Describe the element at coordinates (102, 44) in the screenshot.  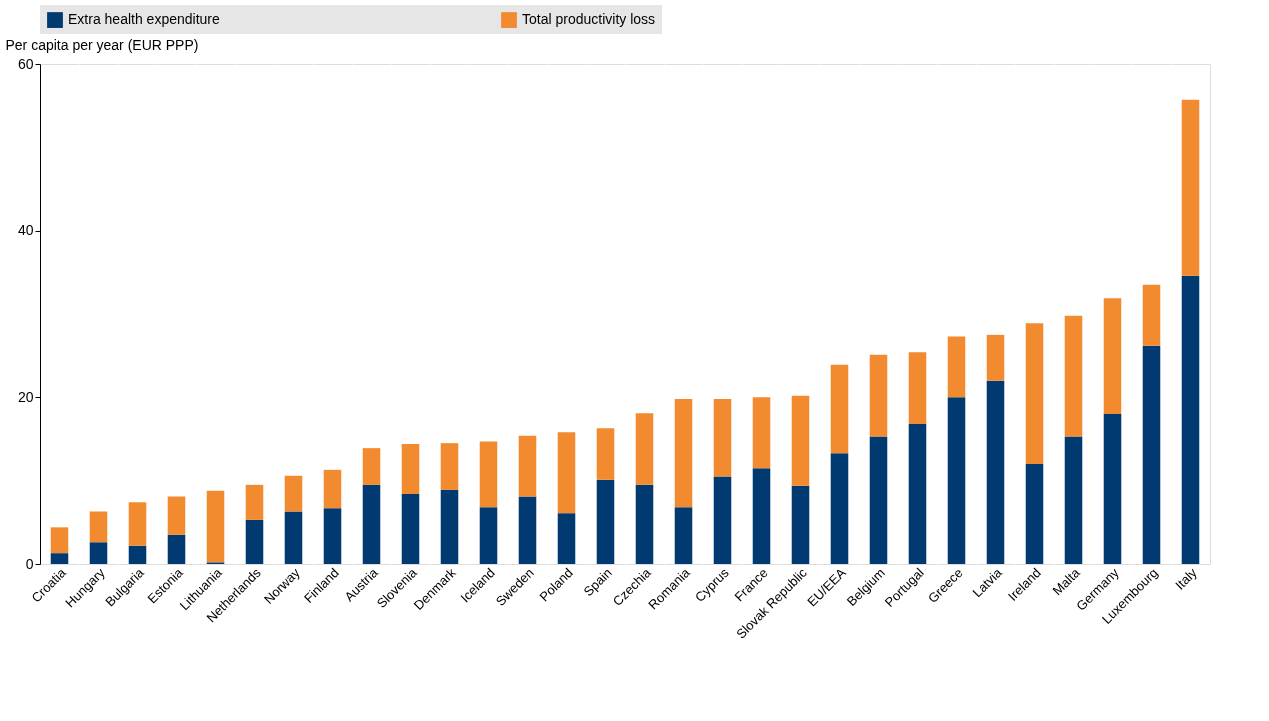
I see `y-axis-title: Per capita per year (EUR PPP)` at that location.